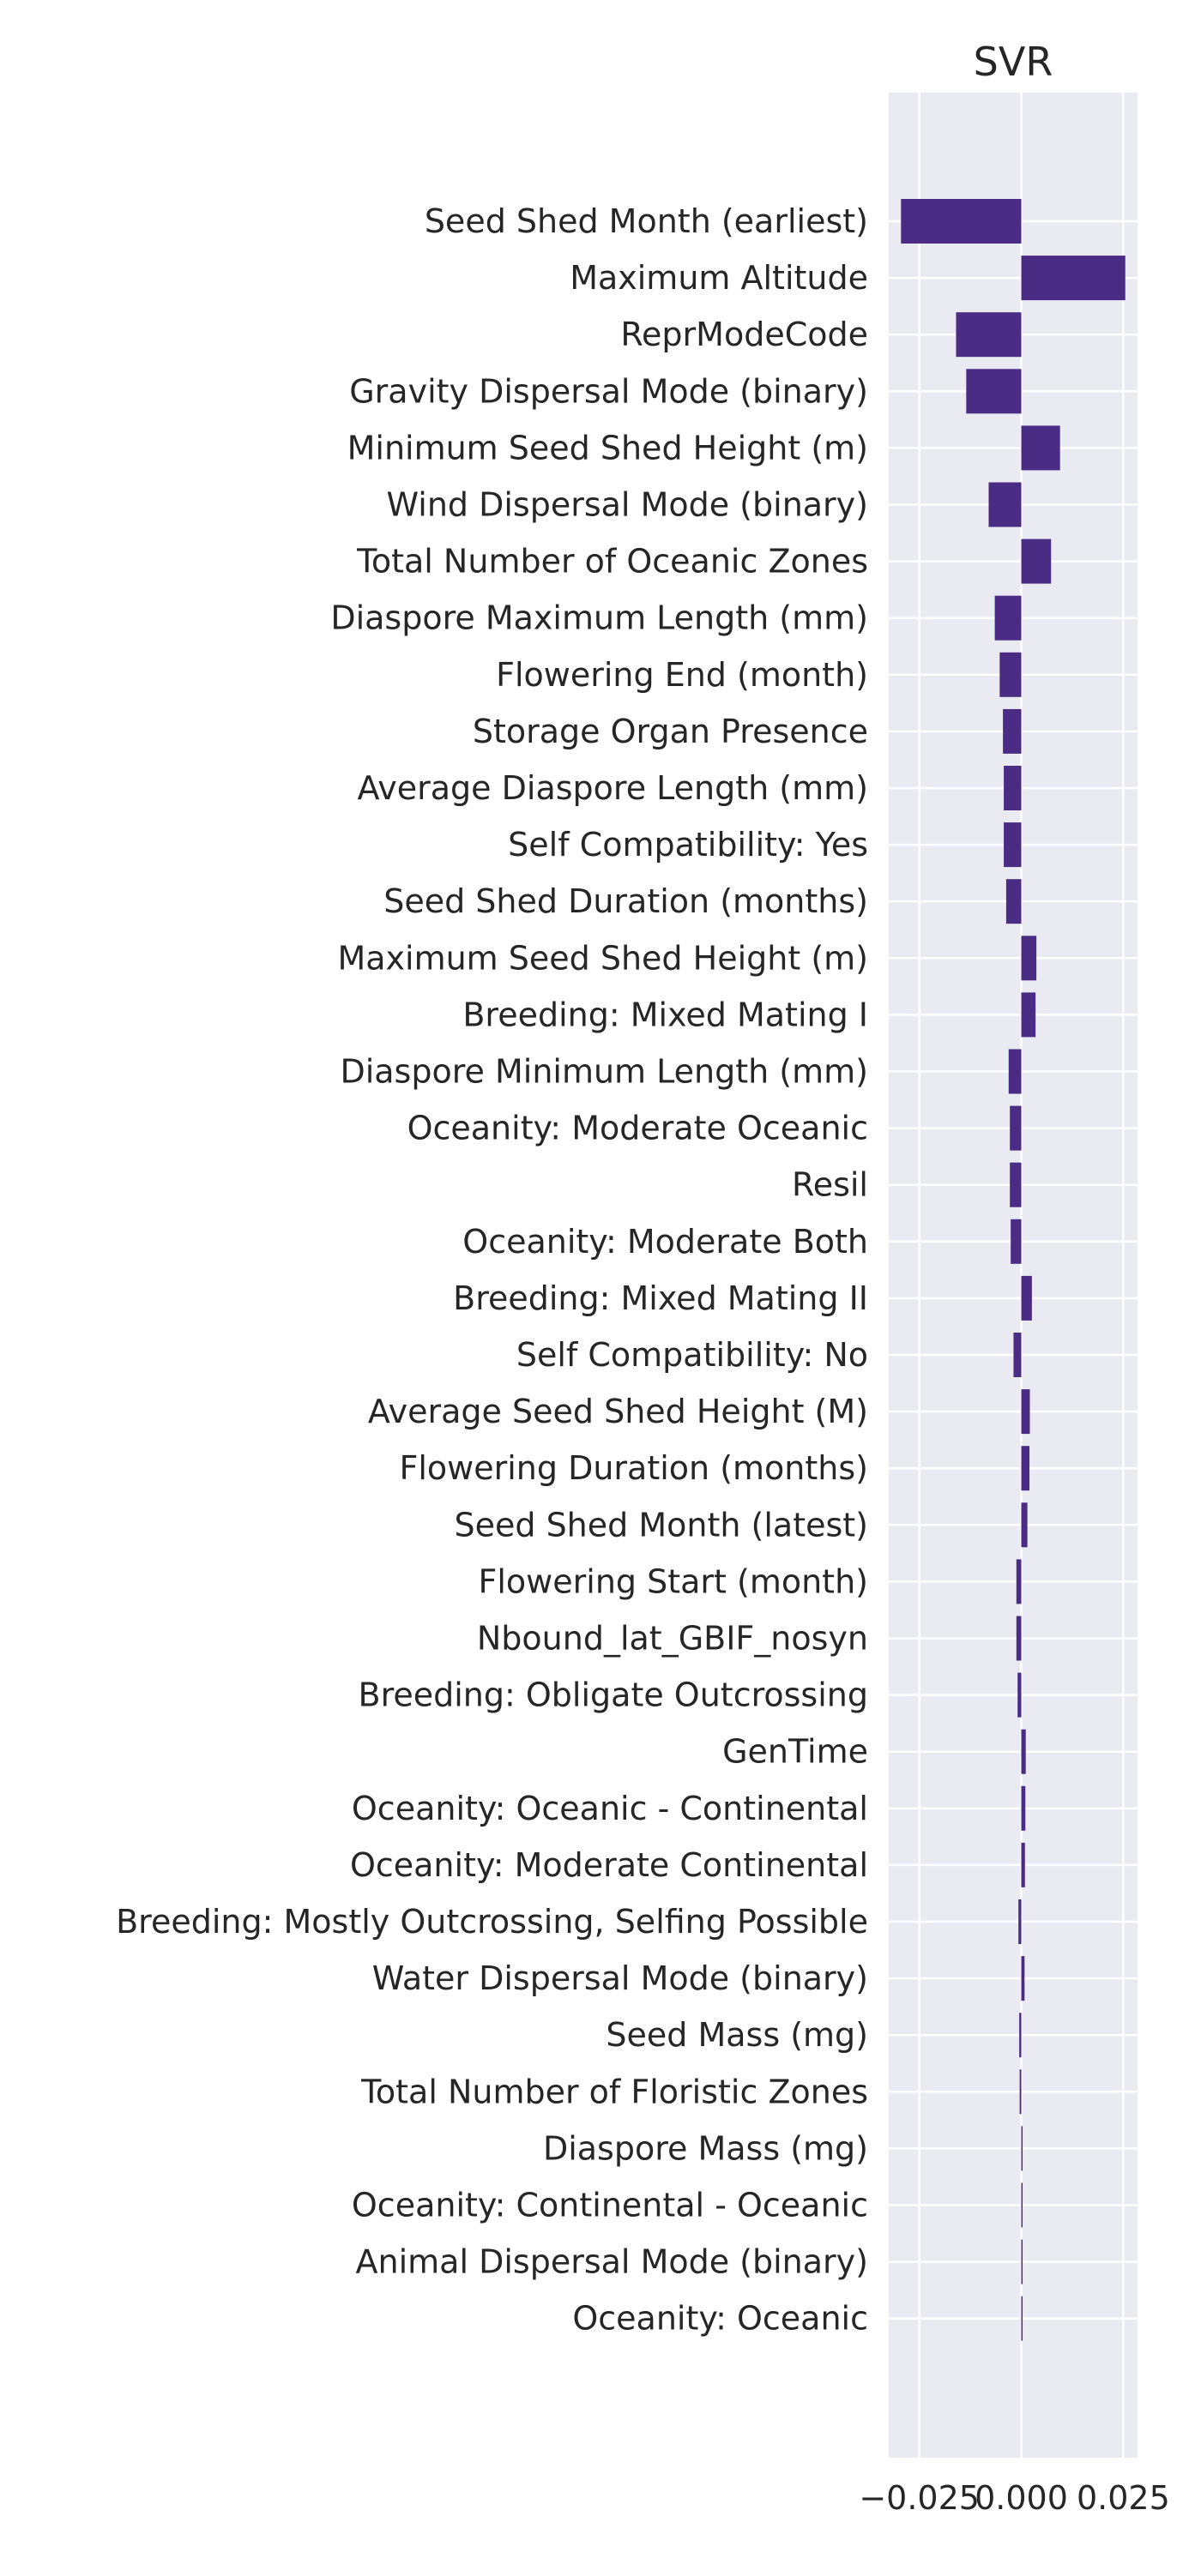 The image size is (1201, 2576). What do you see at coordinates (634, 1468) in the screenshot?
I see `category-label: Flowering Duration (months)` at bounding box center [634, 1468].